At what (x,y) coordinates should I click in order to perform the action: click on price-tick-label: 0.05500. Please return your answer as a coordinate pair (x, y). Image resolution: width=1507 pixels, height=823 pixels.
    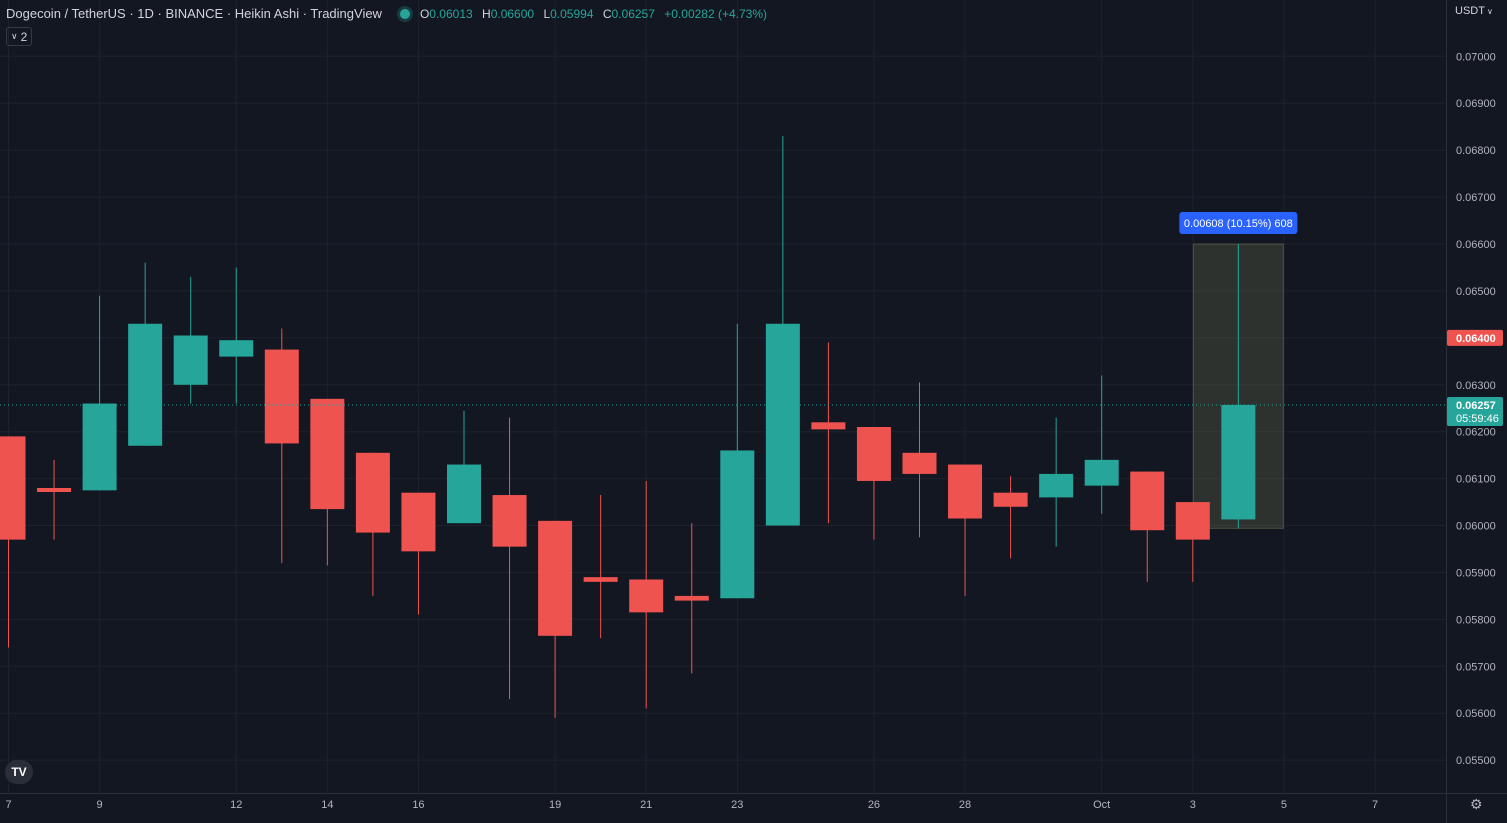
    Looking at the image, I should click on (1476, 761).